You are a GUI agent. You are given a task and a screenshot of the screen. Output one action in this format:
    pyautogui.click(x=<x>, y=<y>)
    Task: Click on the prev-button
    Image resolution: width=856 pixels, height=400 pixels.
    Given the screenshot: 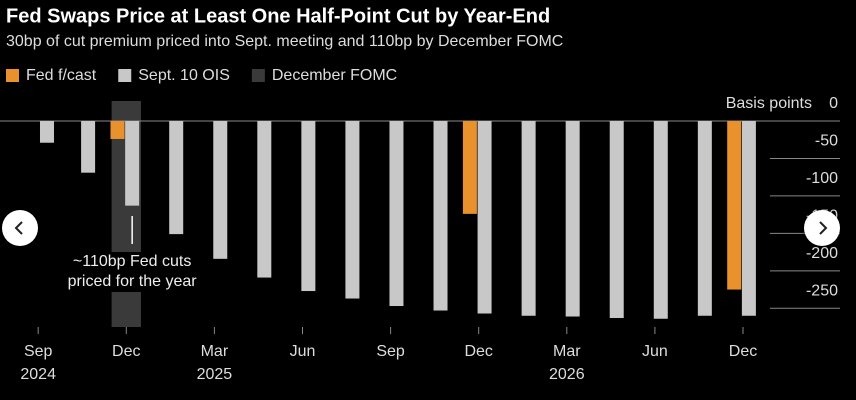 What is the action you would take?
    pyautogui.click(x=20, y=228)
    